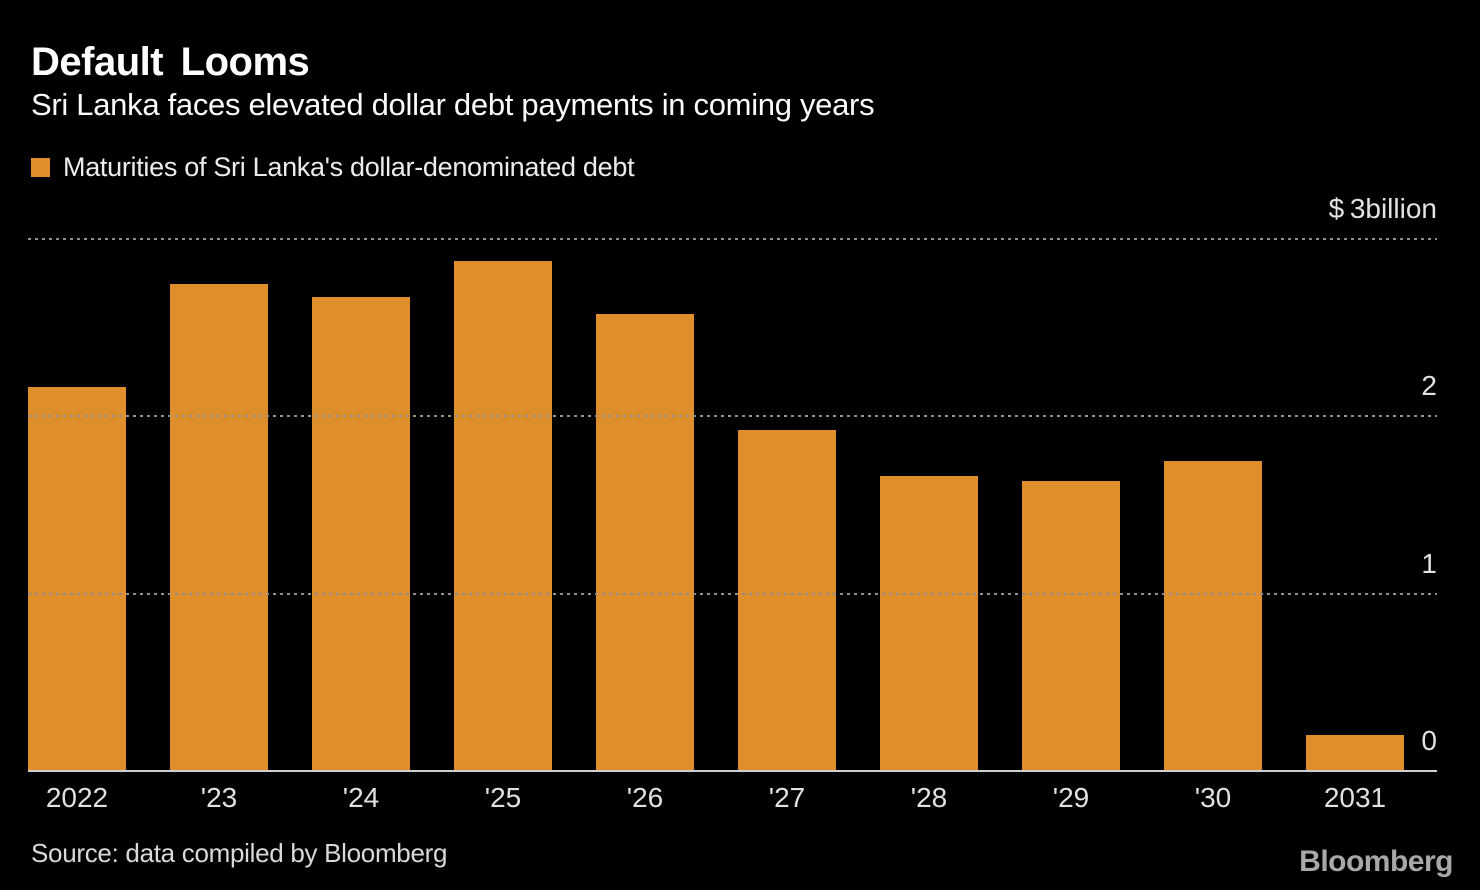 Image resolution: width=1480 pixels, height=890 pixels. What do you see at coordinates (170, 62) in the screenshot?
I see `chart-title: Default Looms` at bounding box center [170, 62].